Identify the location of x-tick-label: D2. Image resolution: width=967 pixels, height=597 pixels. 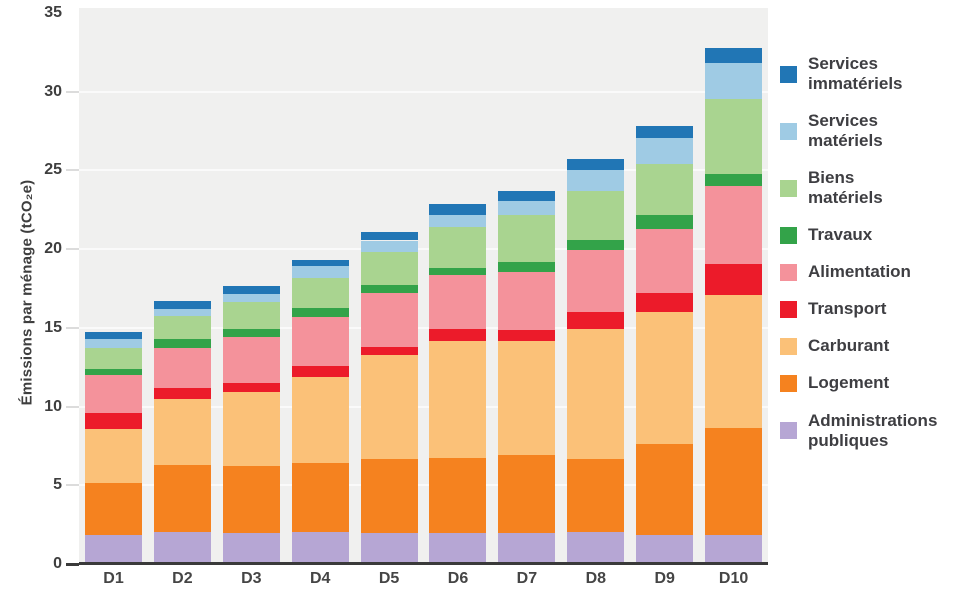
(182, 578).